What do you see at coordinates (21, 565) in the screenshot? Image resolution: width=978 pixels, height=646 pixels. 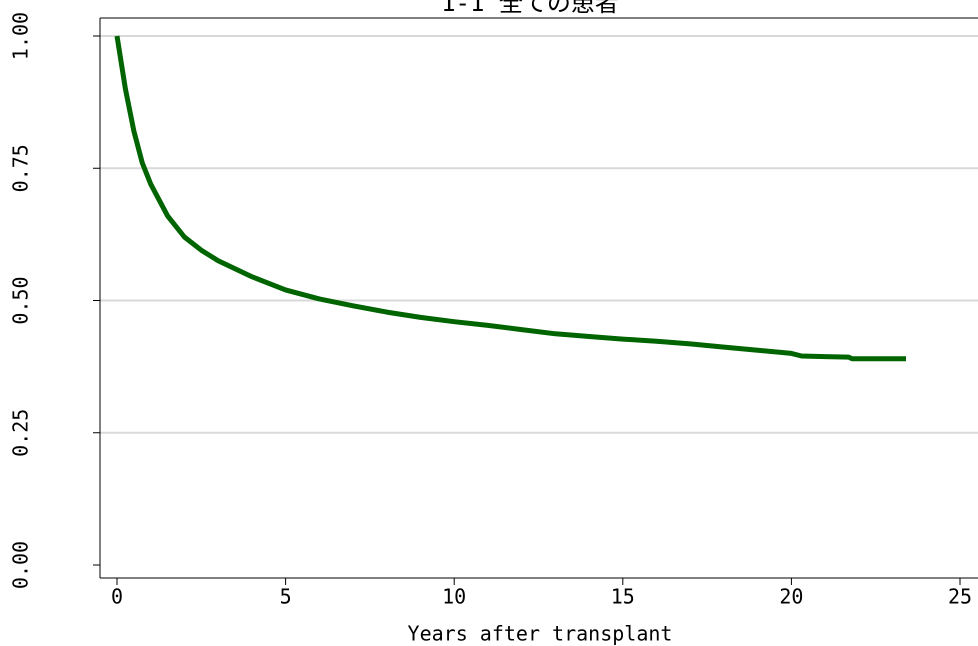 I see `y-tick-label: 0.00` at bounding box center [21, 565].